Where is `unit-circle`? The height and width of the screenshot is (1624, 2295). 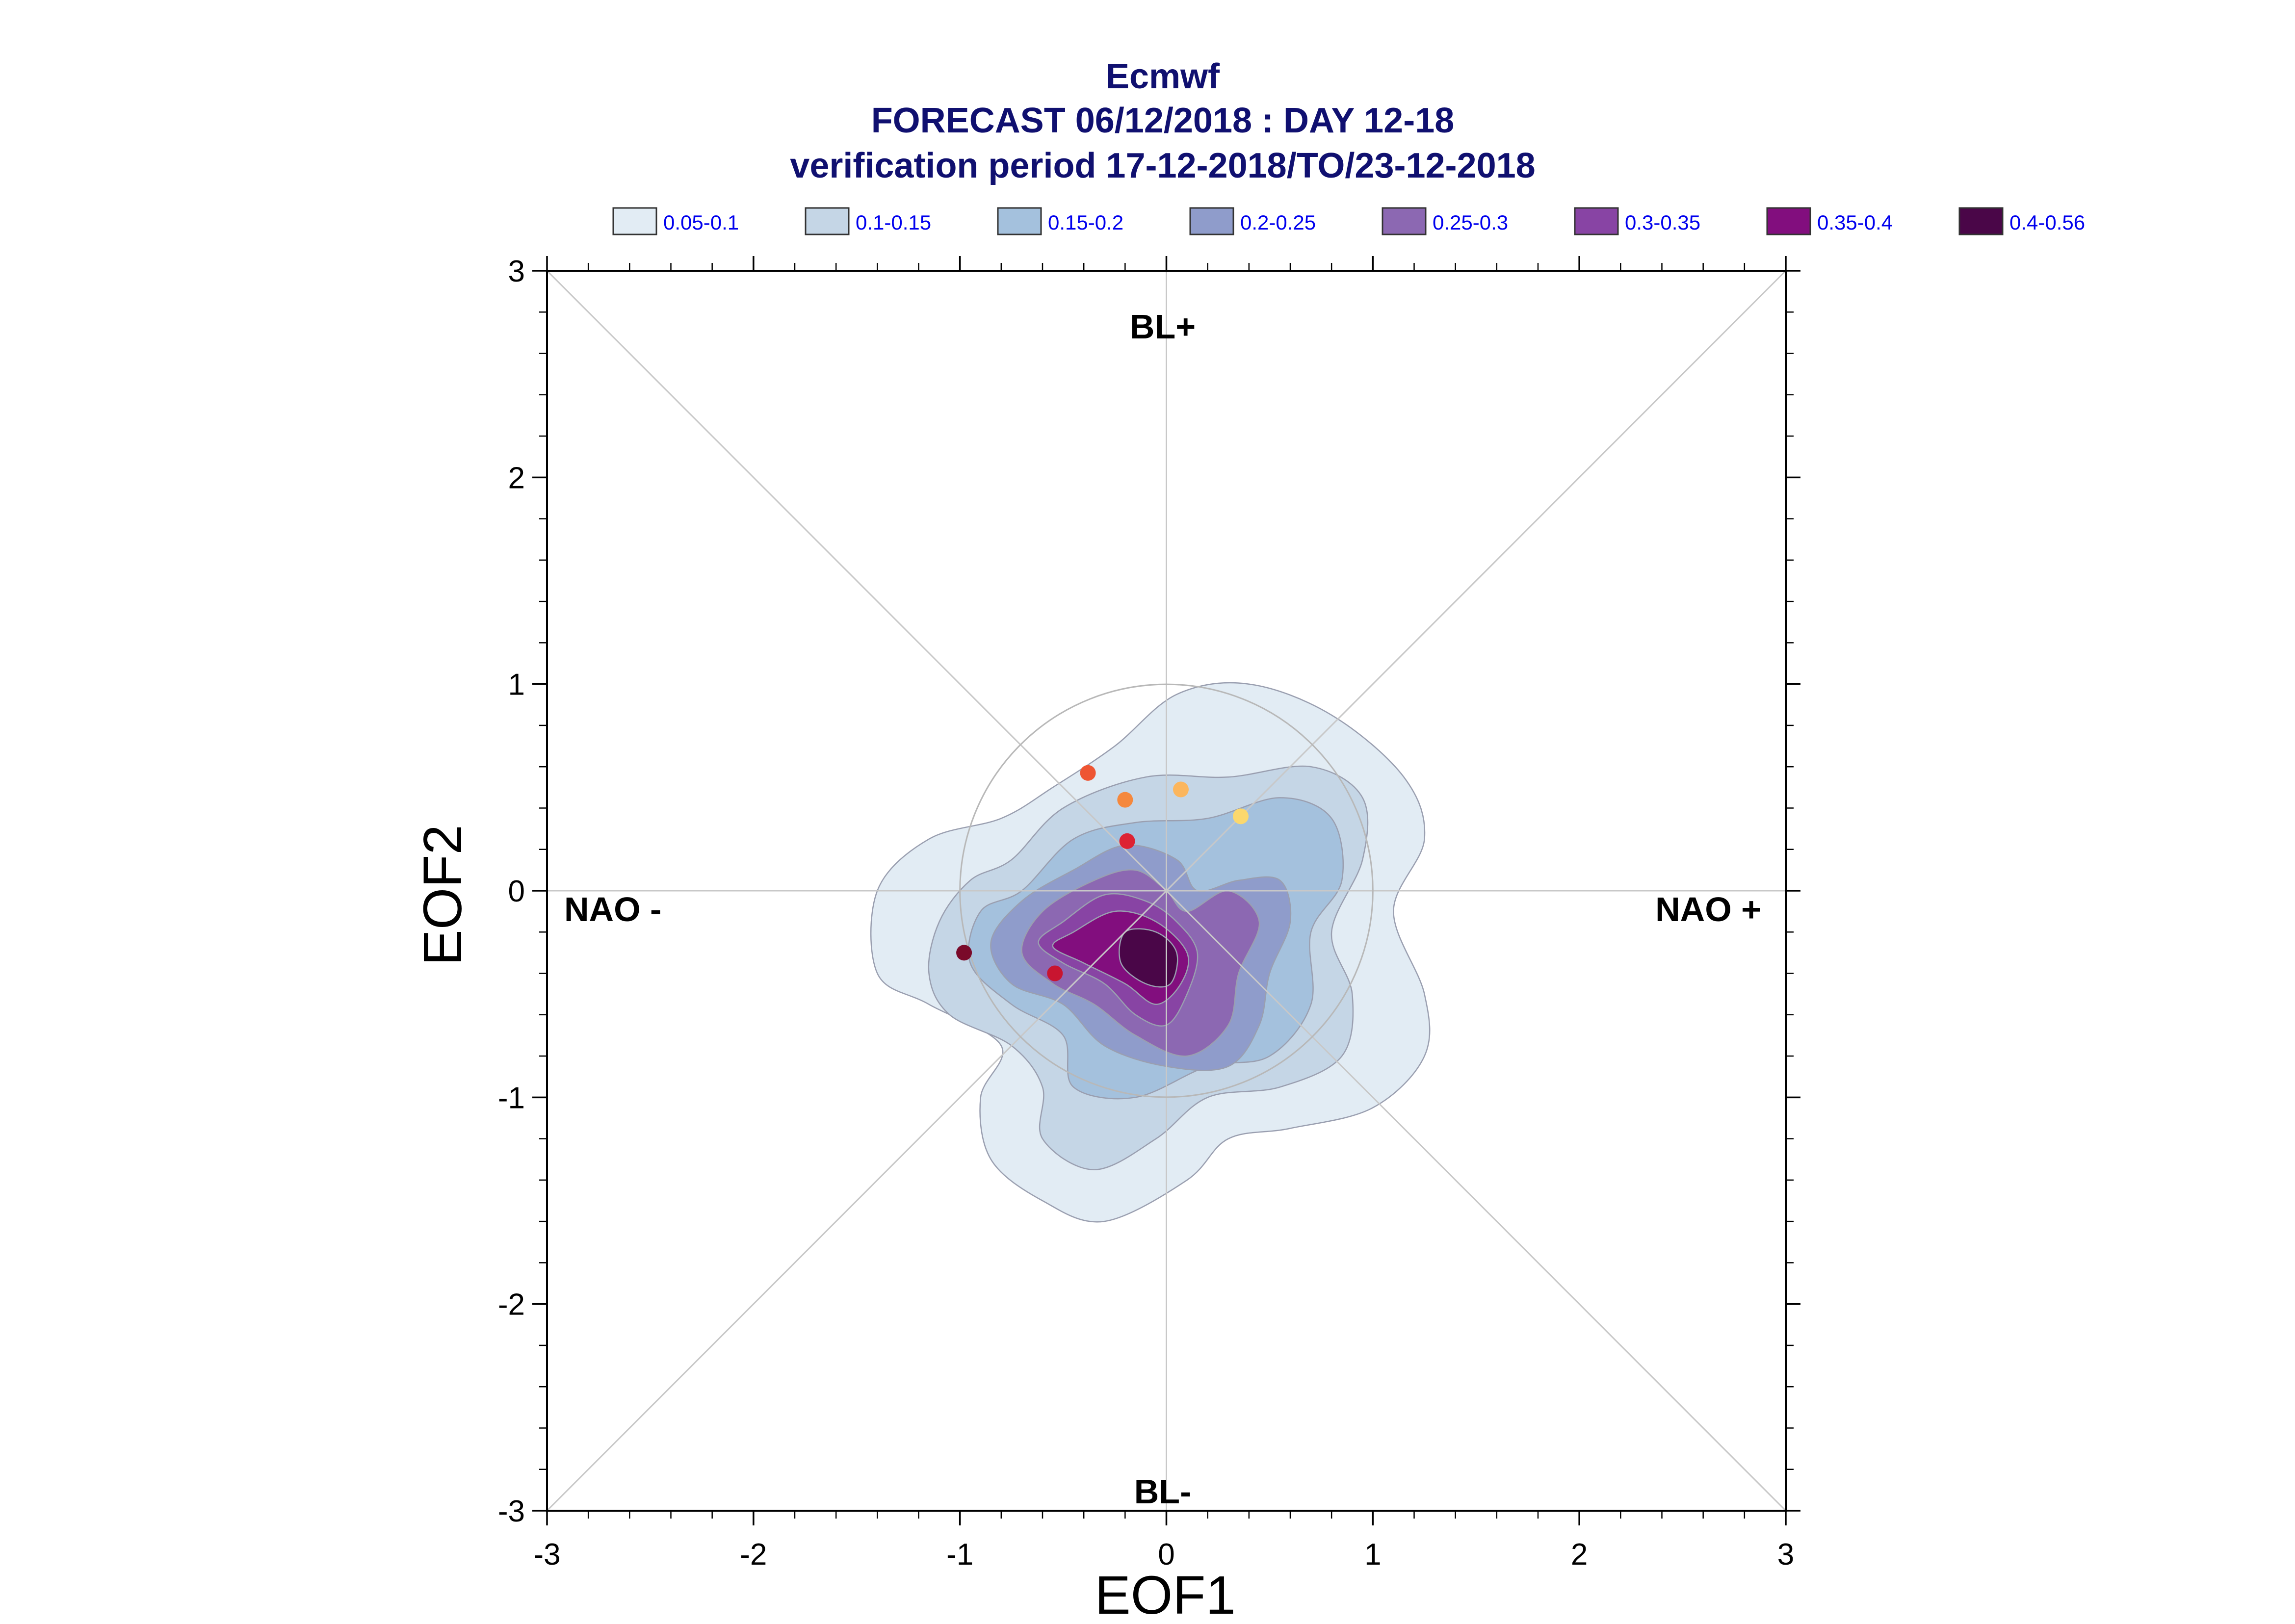 unit-circle is located at coordinates (1166, 890).